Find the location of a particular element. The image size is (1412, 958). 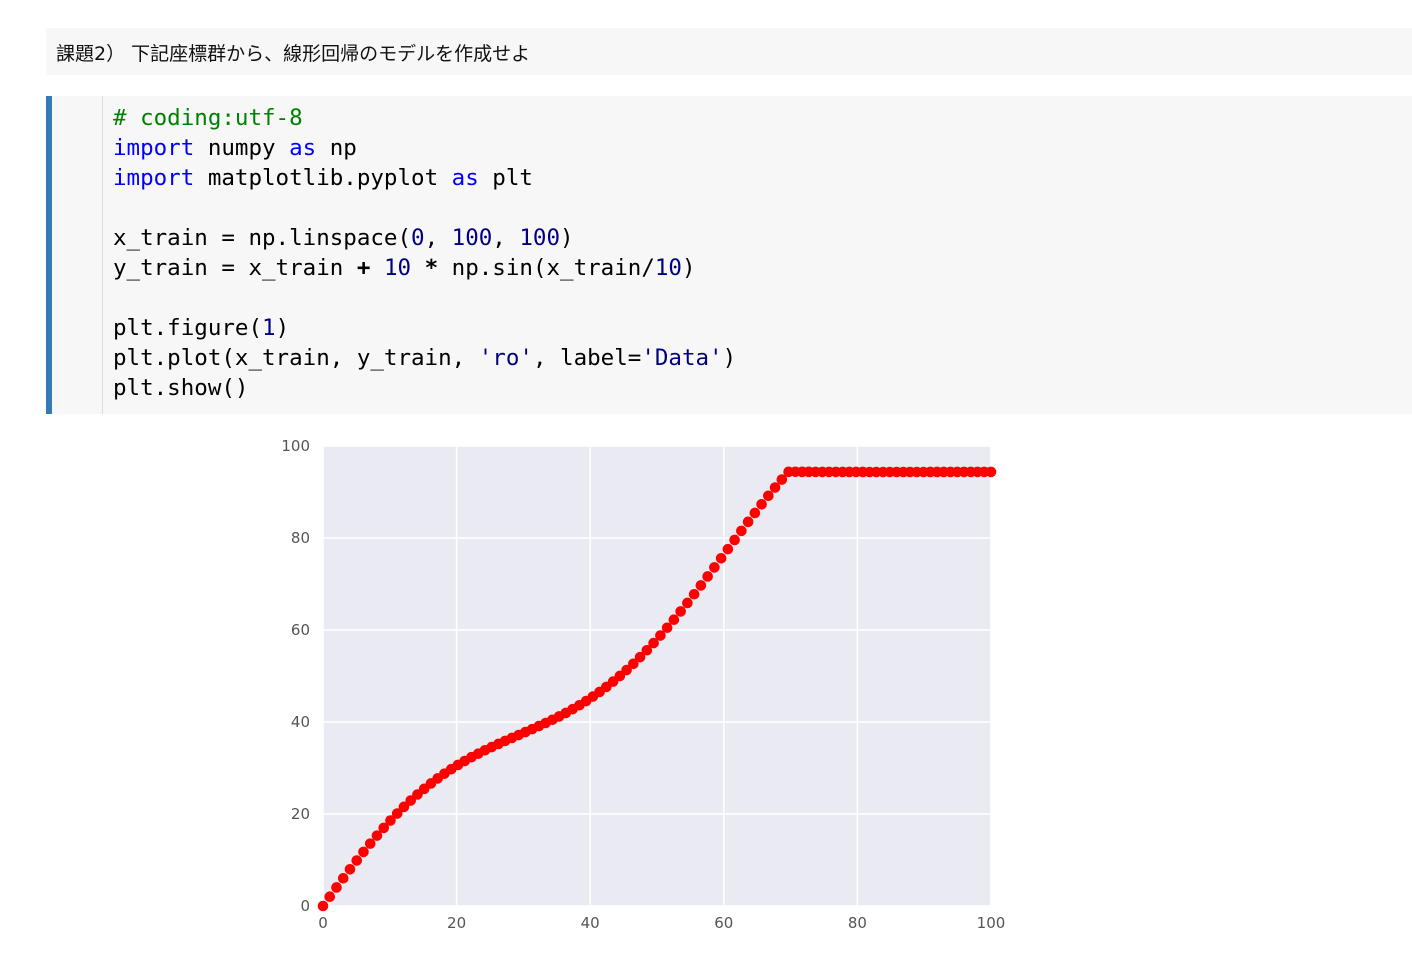

y-tick-label: 0 is located at coordinates (305, 906).